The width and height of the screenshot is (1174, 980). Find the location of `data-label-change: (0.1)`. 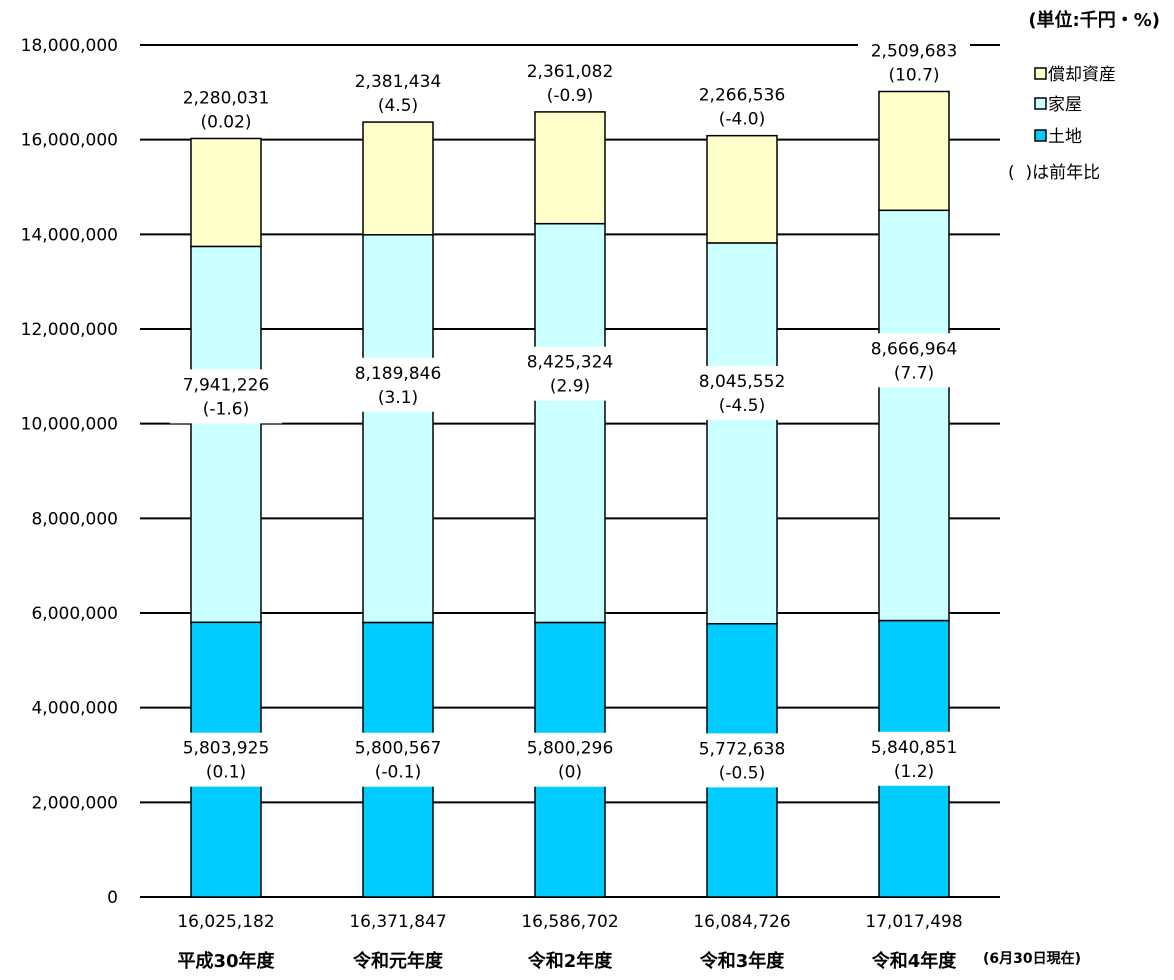

data-label-change: (0.1) is located at coordinates (226, 773).